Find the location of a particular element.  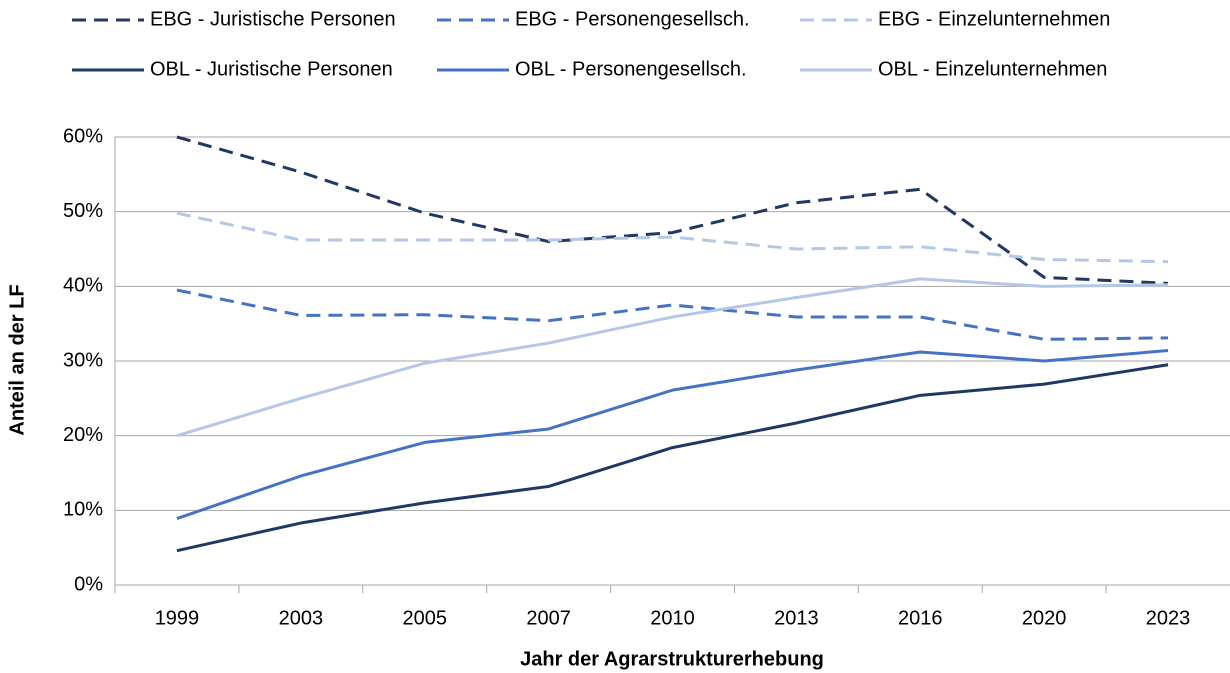

legend-label: EBG - Personengesellsch. is located at coordinates (632, 19).